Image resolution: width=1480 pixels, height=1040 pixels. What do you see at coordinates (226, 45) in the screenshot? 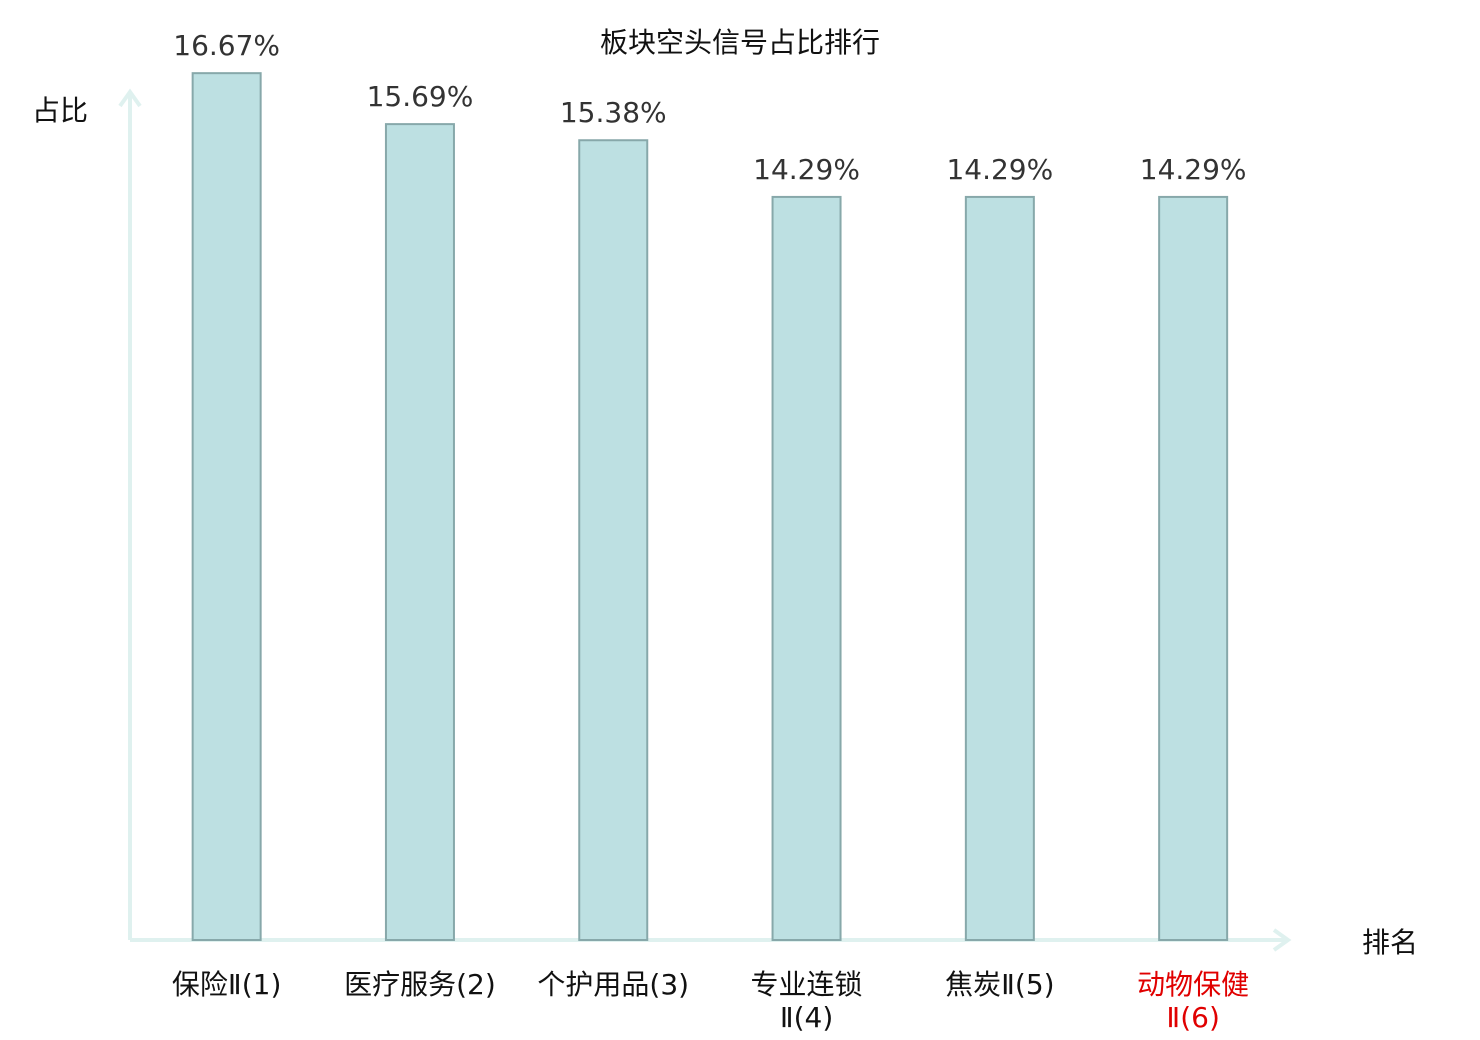
I see `bar-value-label: 16.67%` at bounding box center [226, 45].